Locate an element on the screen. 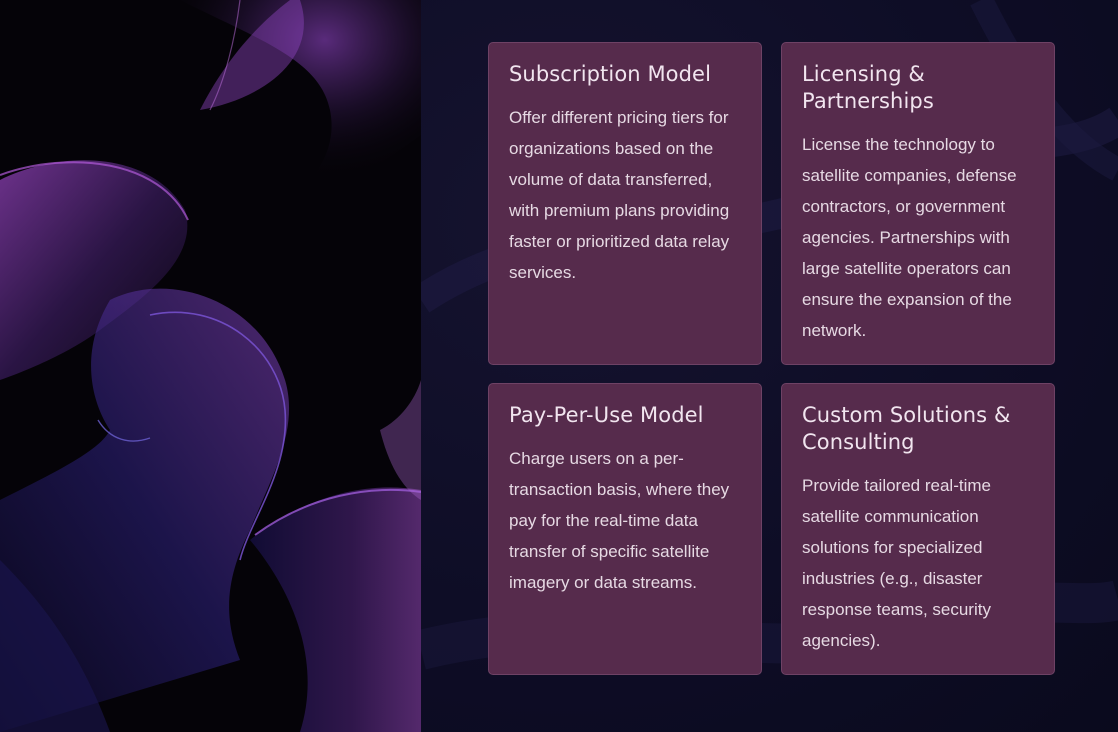 The height and width of the screenshot is (732, 1118). card-title: Custom Solutions & Consulting is located at coordinates (906, 428).